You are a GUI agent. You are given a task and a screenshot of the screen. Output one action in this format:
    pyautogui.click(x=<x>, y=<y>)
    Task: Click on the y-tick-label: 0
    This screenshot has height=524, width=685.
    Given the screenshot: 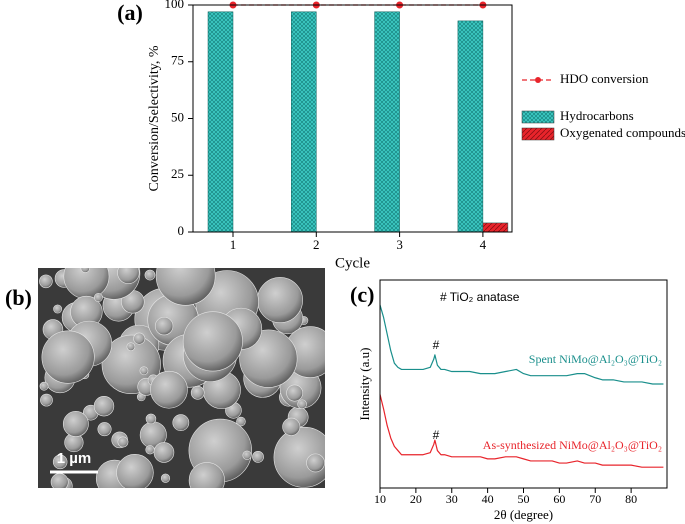 What is the action you would take?
    pyautogui.click(x=181, y=230)
    